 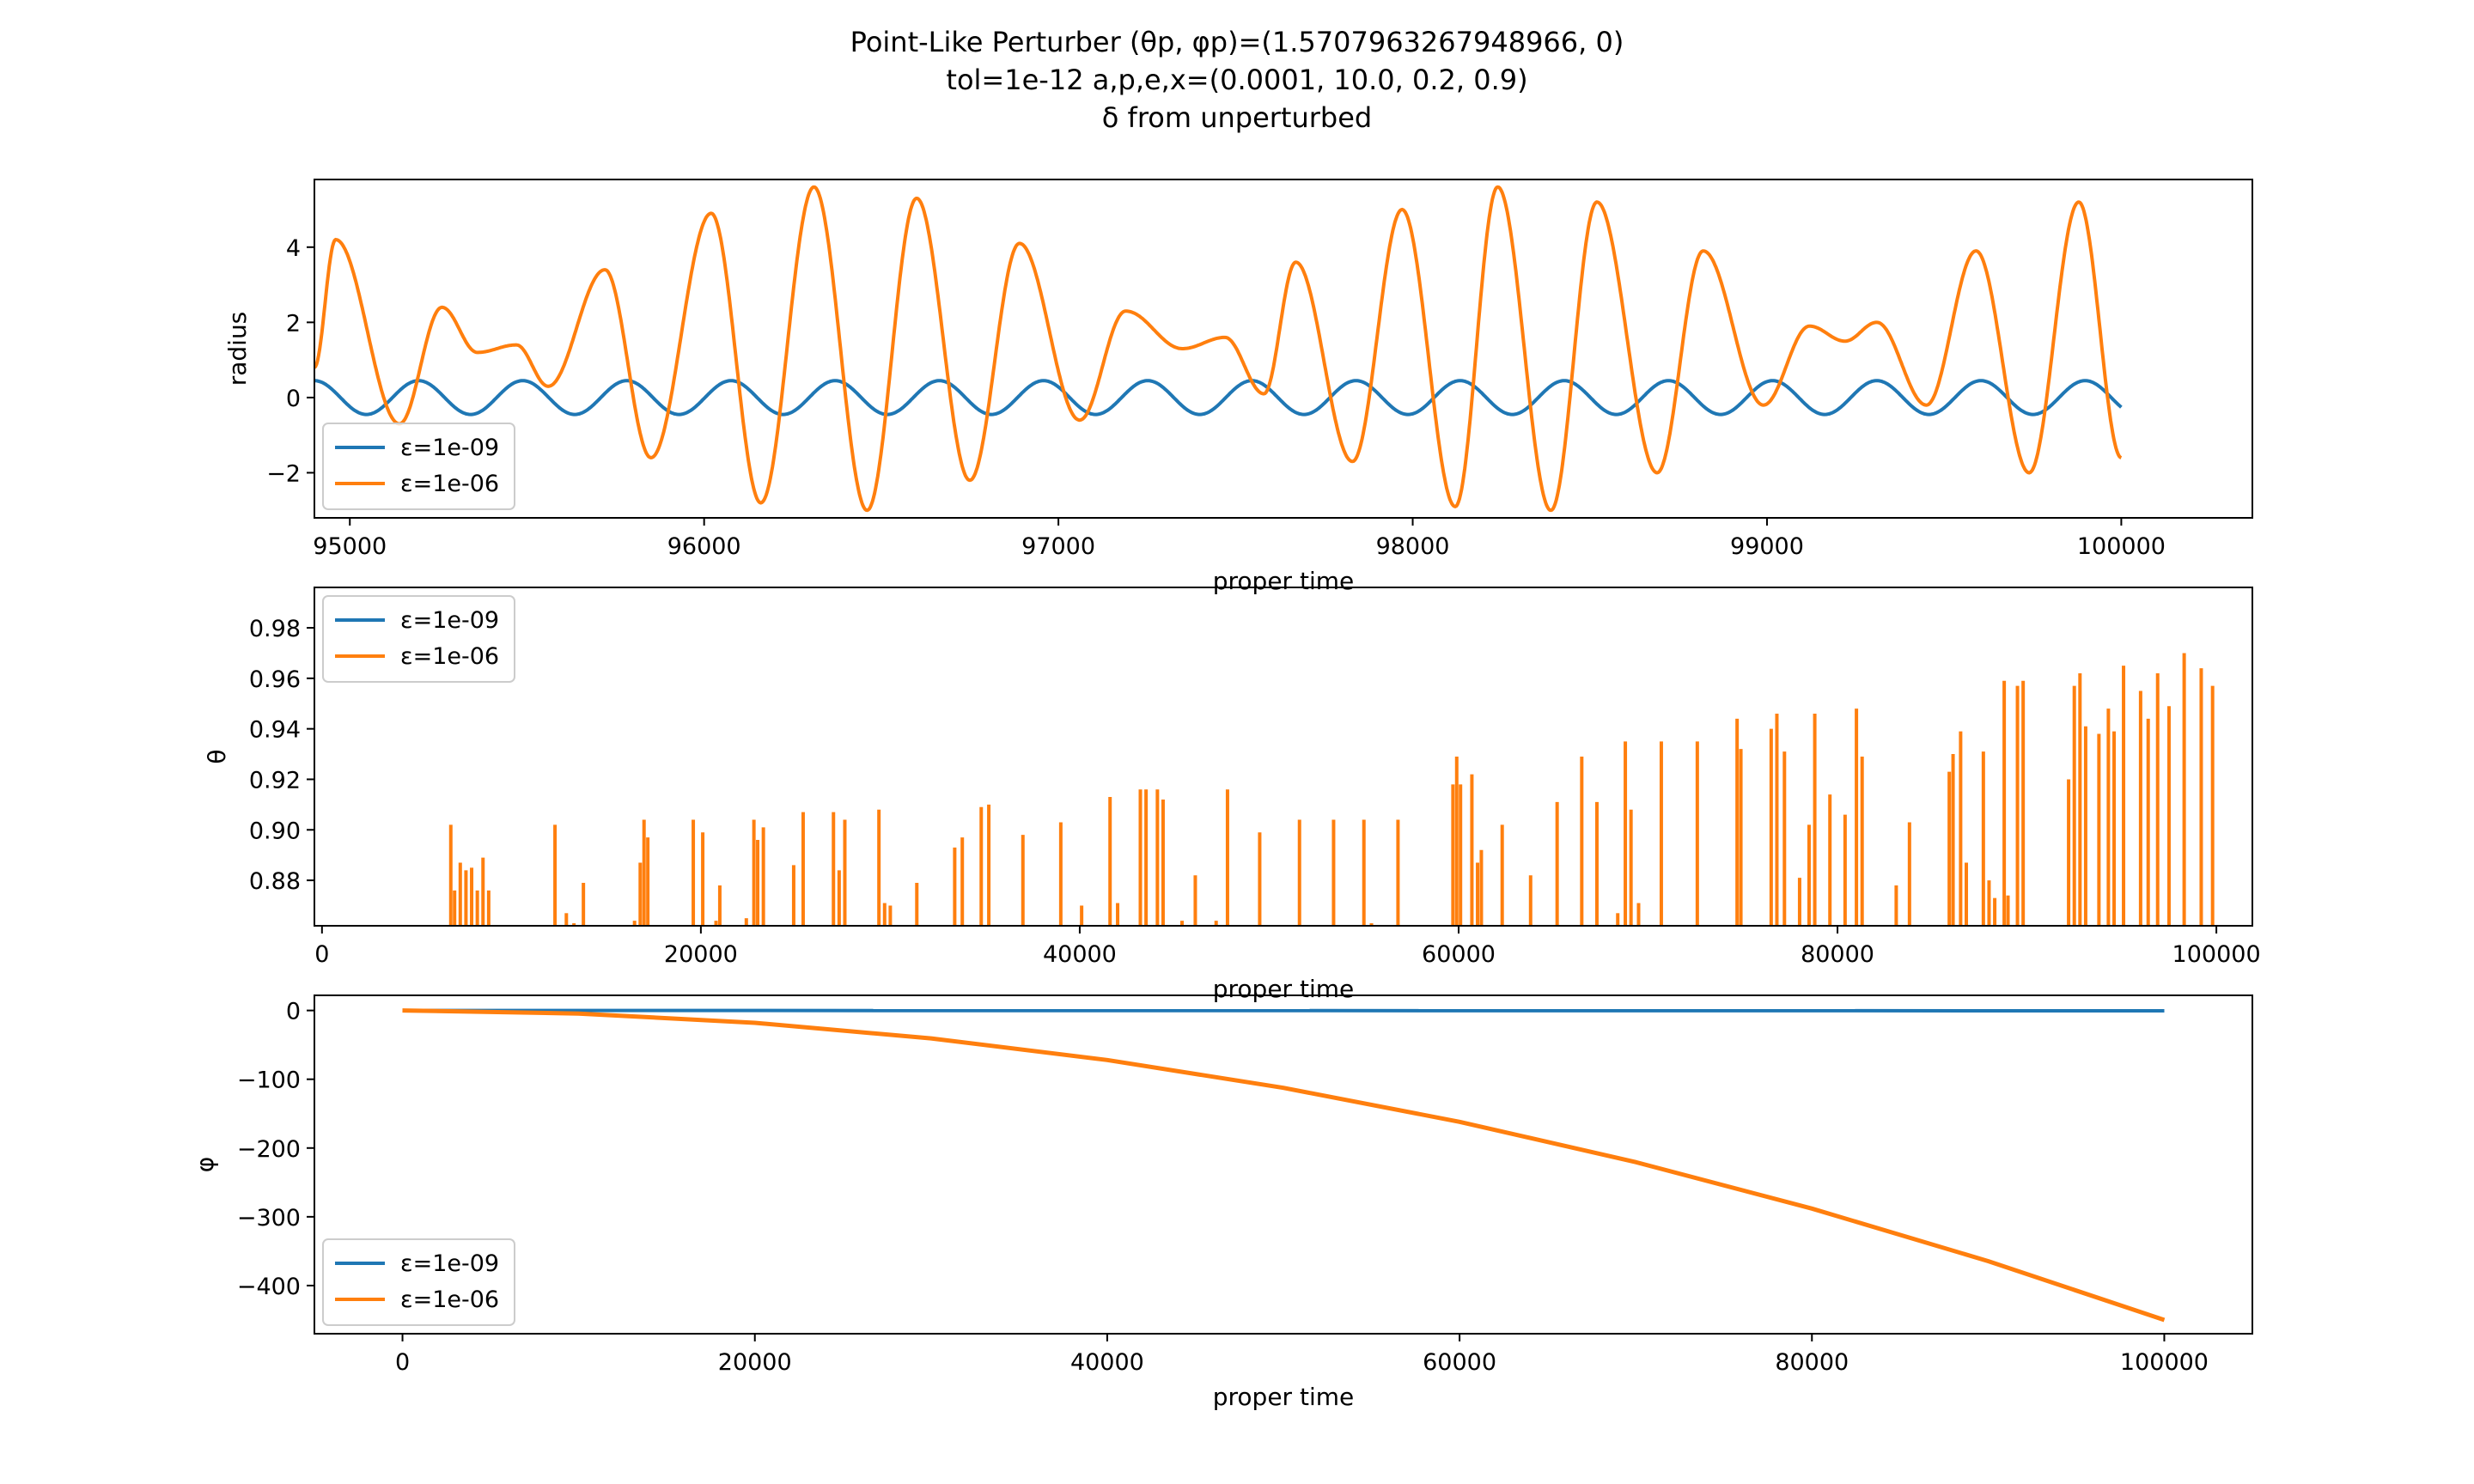 What do you see at coordinates (2164, 1362) in the screenshot?
I see `phi-xtick-label: 100000` at bounding box center [2164, 1362].